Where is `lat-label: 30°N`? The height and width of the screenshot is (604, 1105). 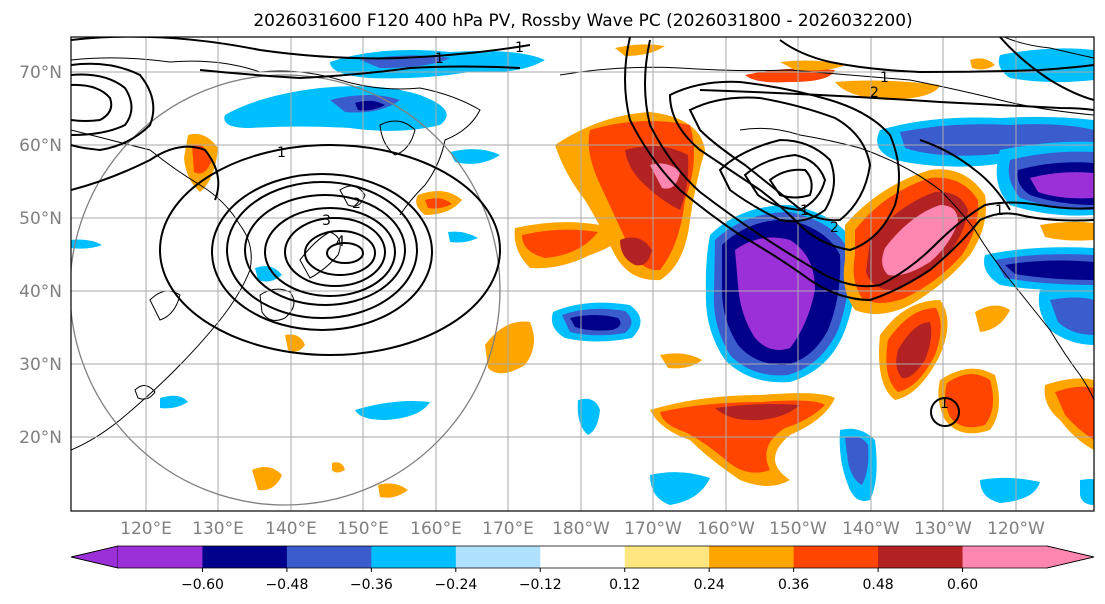
lat-label: 30°N is located at coordinates (40, 365).